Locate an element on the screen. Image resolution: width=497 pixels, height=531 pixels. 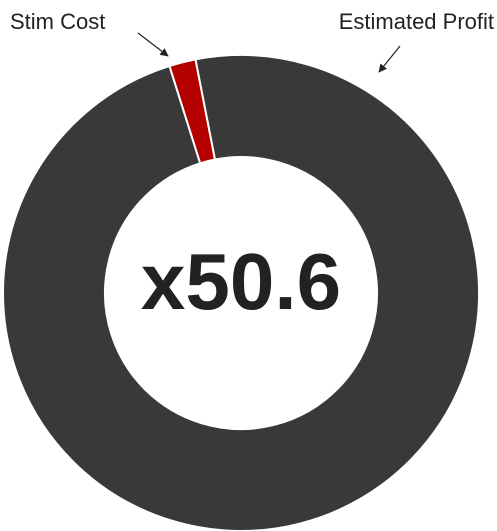
center-label: x50.6 is located at coordinates (241, 281).